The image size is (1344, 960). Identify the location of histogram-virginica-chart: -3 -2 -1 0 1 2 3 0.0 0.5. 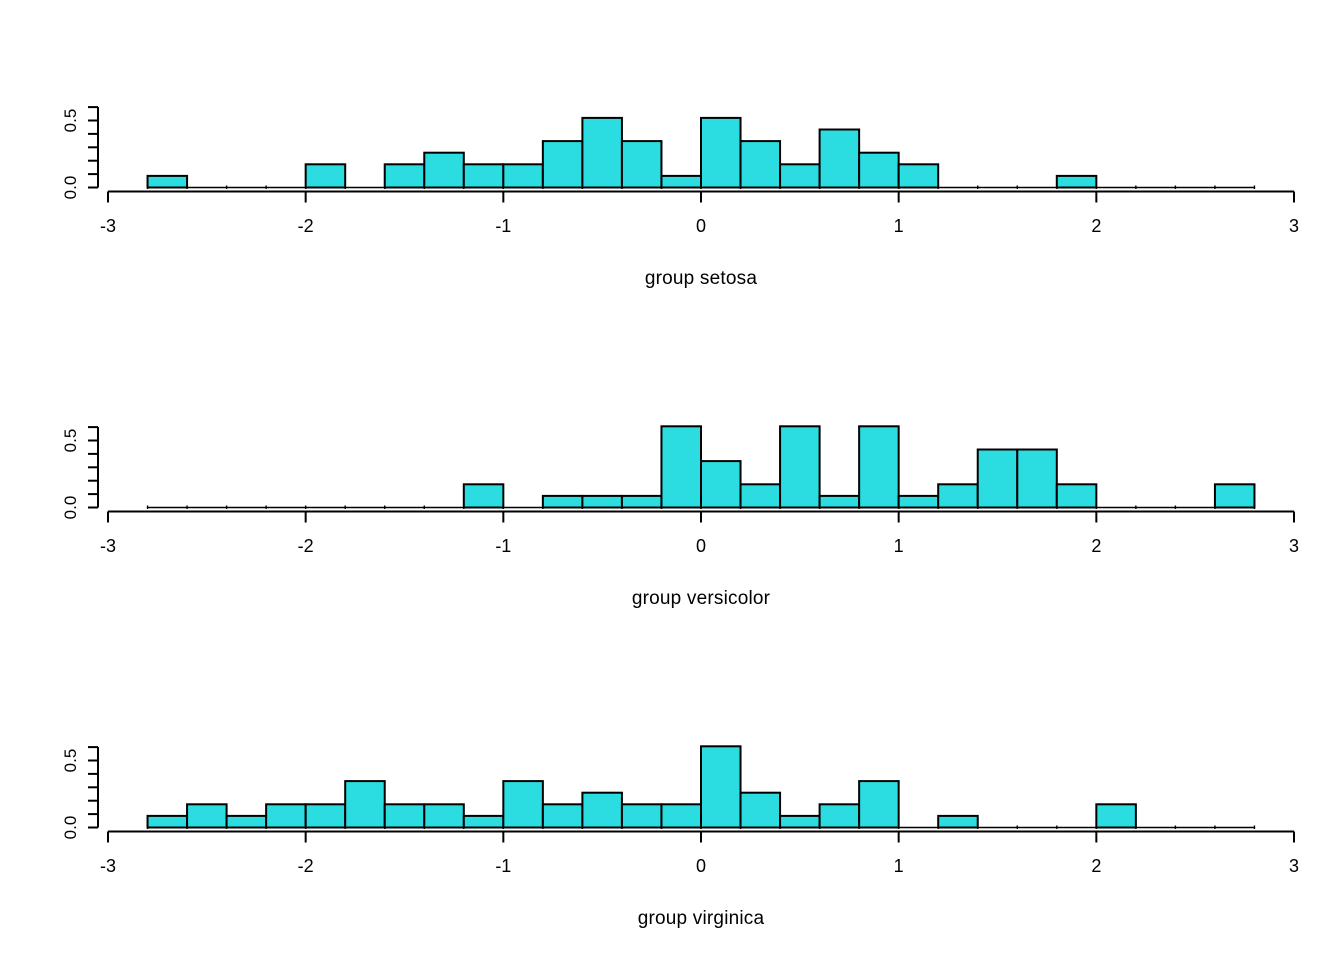
(680, 810).